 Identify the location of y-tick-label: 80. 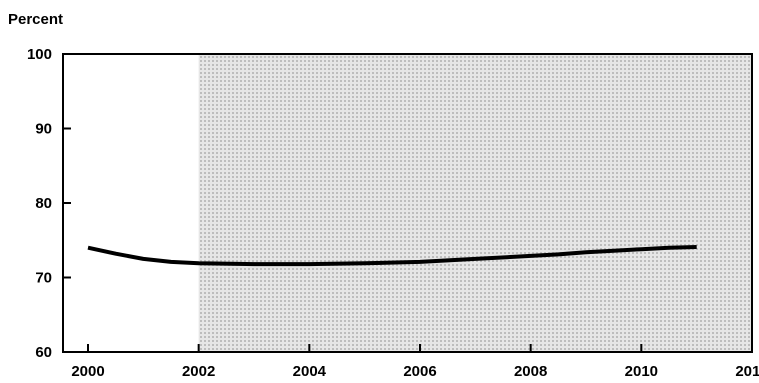
(43, 203).